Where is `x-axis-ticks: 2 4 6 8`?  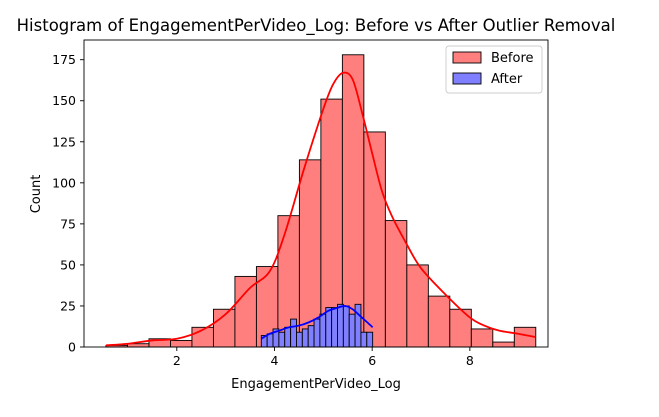
x-axis-ticks: 2 4 6 8 is located at coordinates (323, 357).